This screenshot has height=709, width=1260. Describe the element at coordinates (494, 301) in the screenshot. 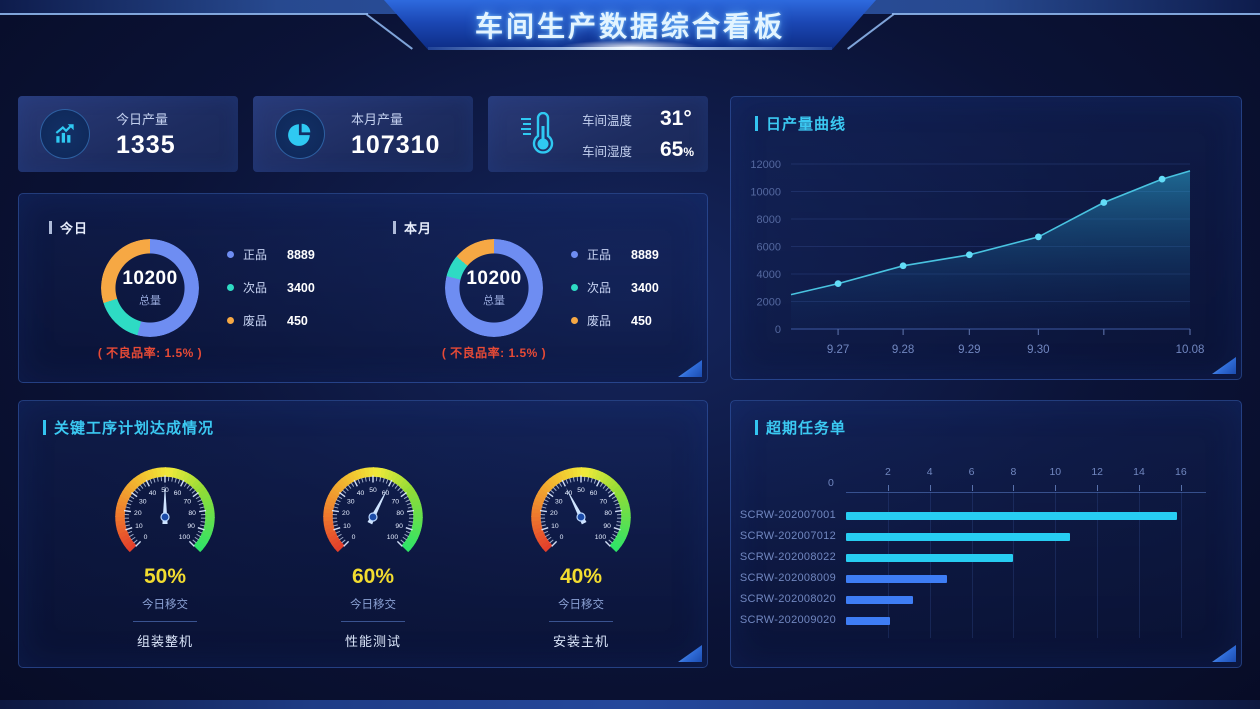

I see `donut-total-label: 总量` at that location.